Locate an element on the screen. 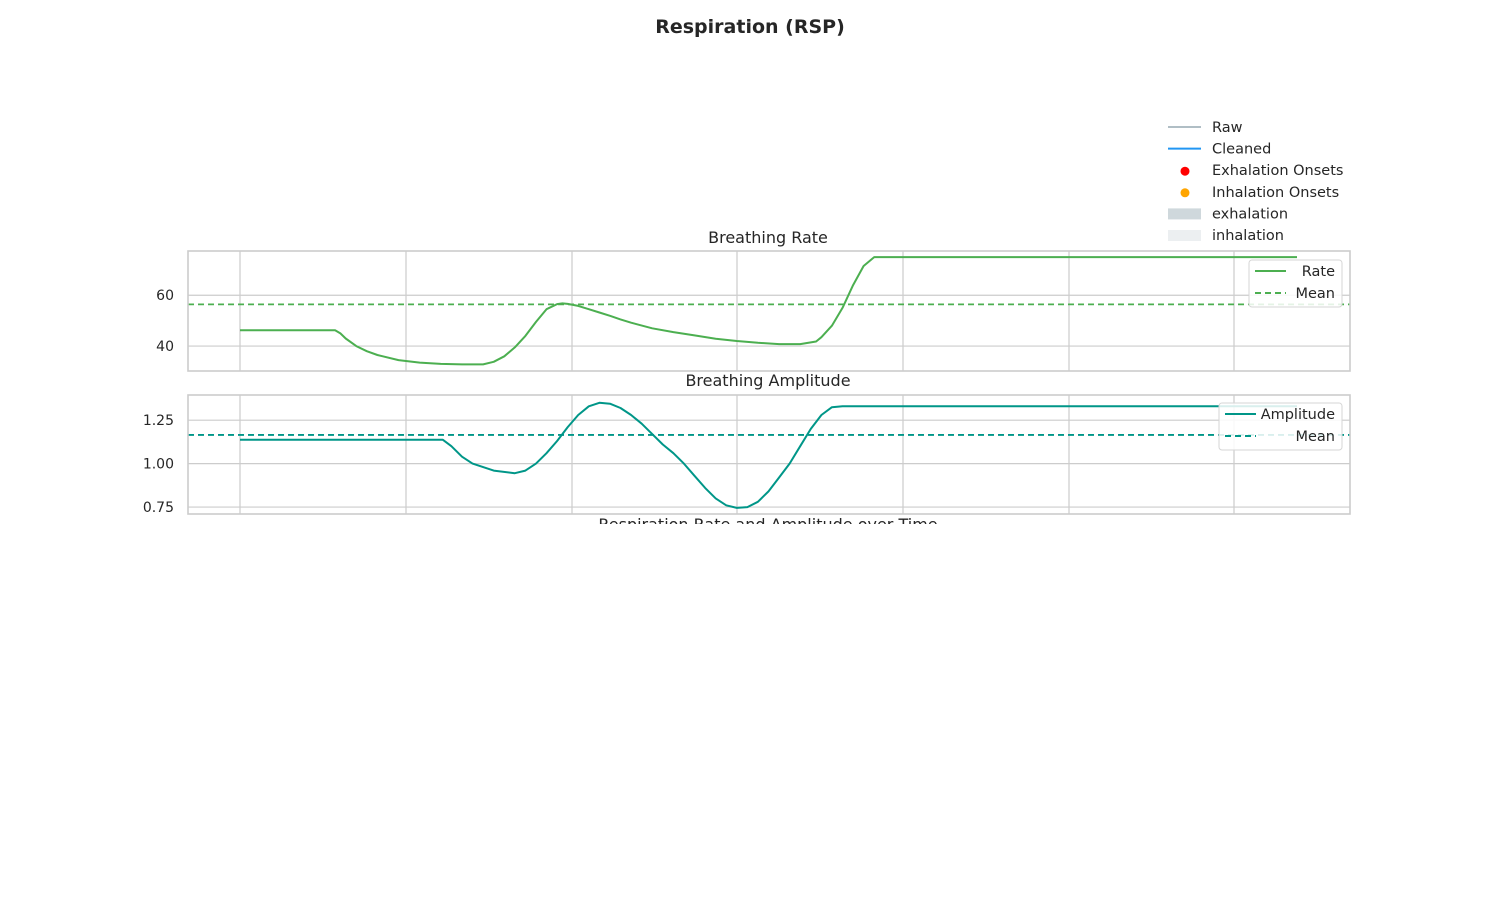 This screenshot has height=900, width=1500. rate-series-line is located at coordinates (768, 311).